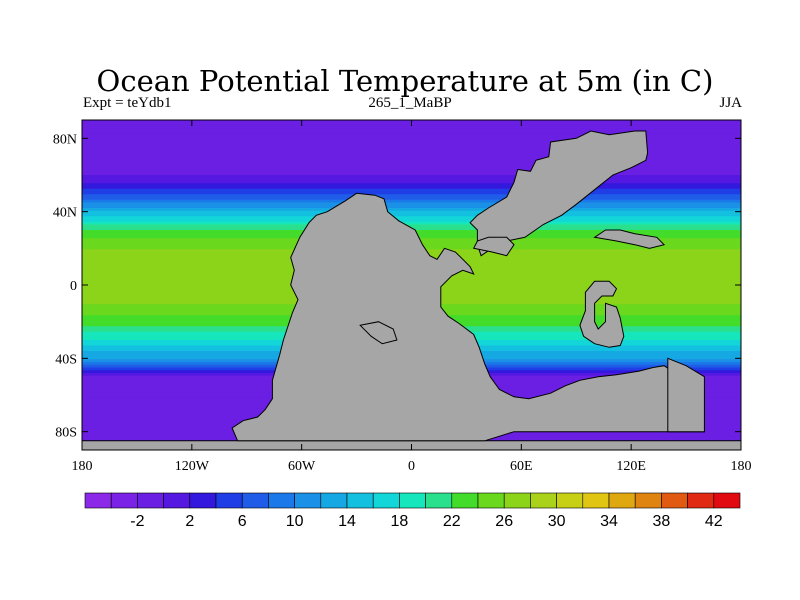 The image size is (800, 600). Describe the element at coordinates (412, 511) in the screenshot. I see `colorbar: -2 2 6 10 14 18 22 26 30 34 38 42` at that location.